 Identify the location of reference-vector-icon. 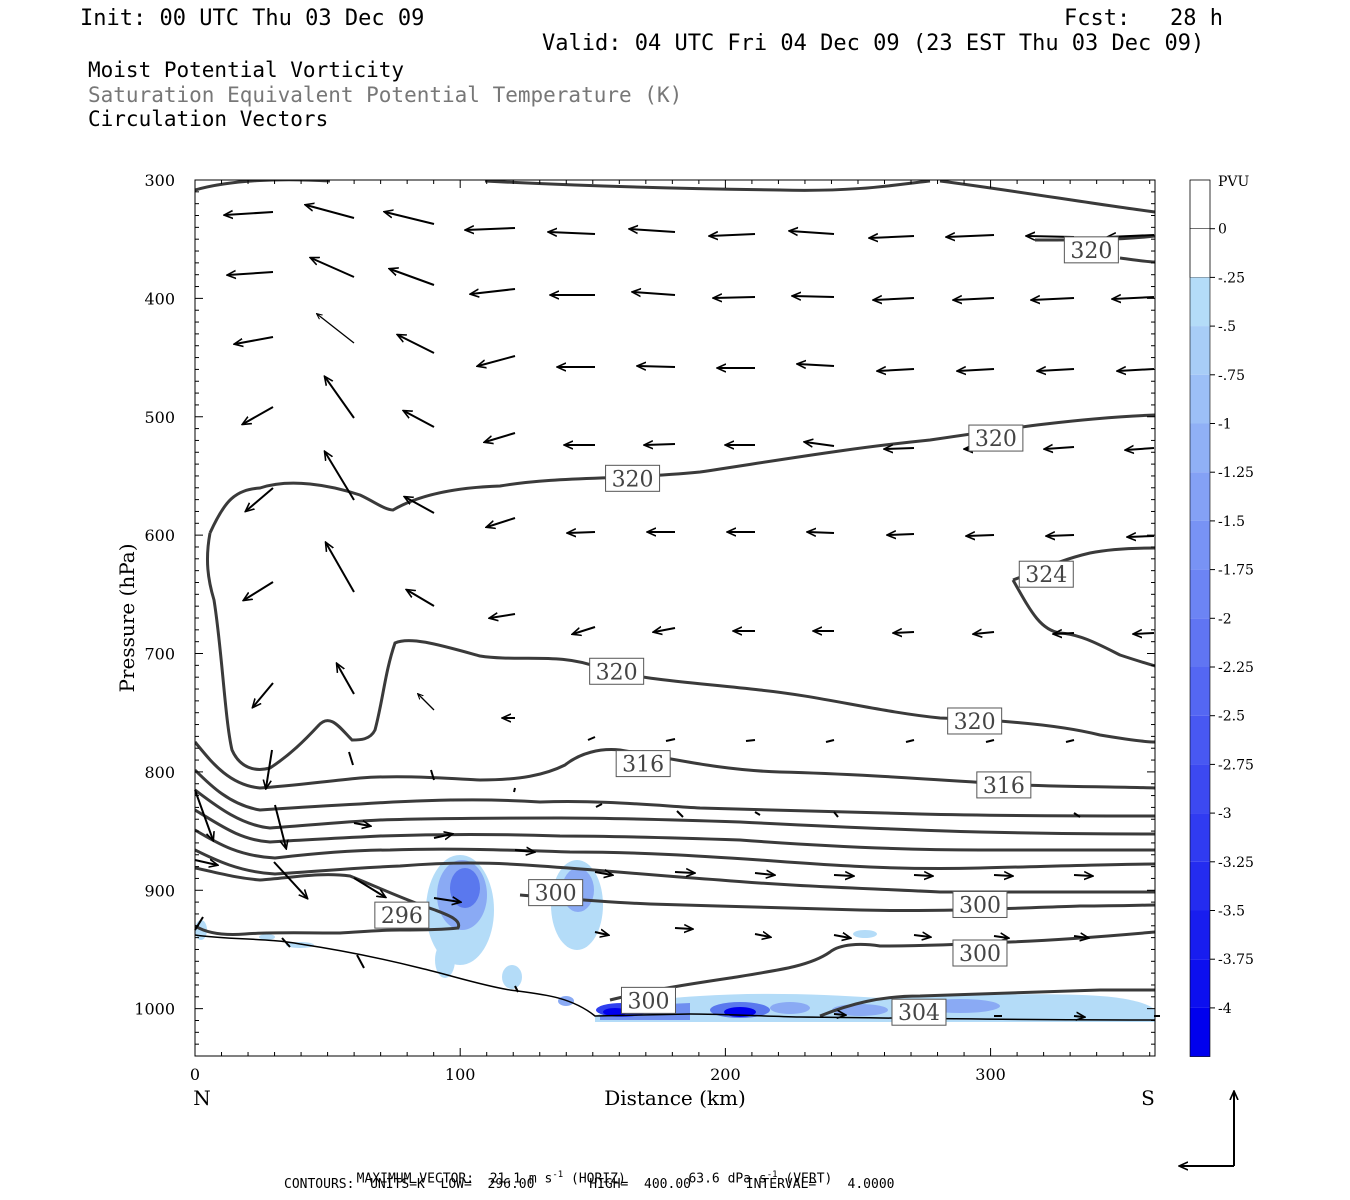
(1207, 1129).